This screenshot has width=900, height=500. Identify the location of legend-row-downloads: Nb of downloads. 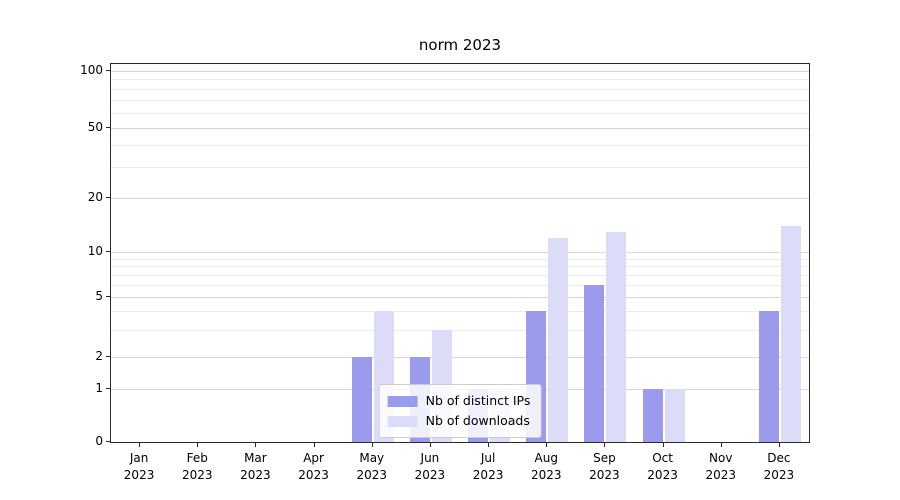
(459, 421).